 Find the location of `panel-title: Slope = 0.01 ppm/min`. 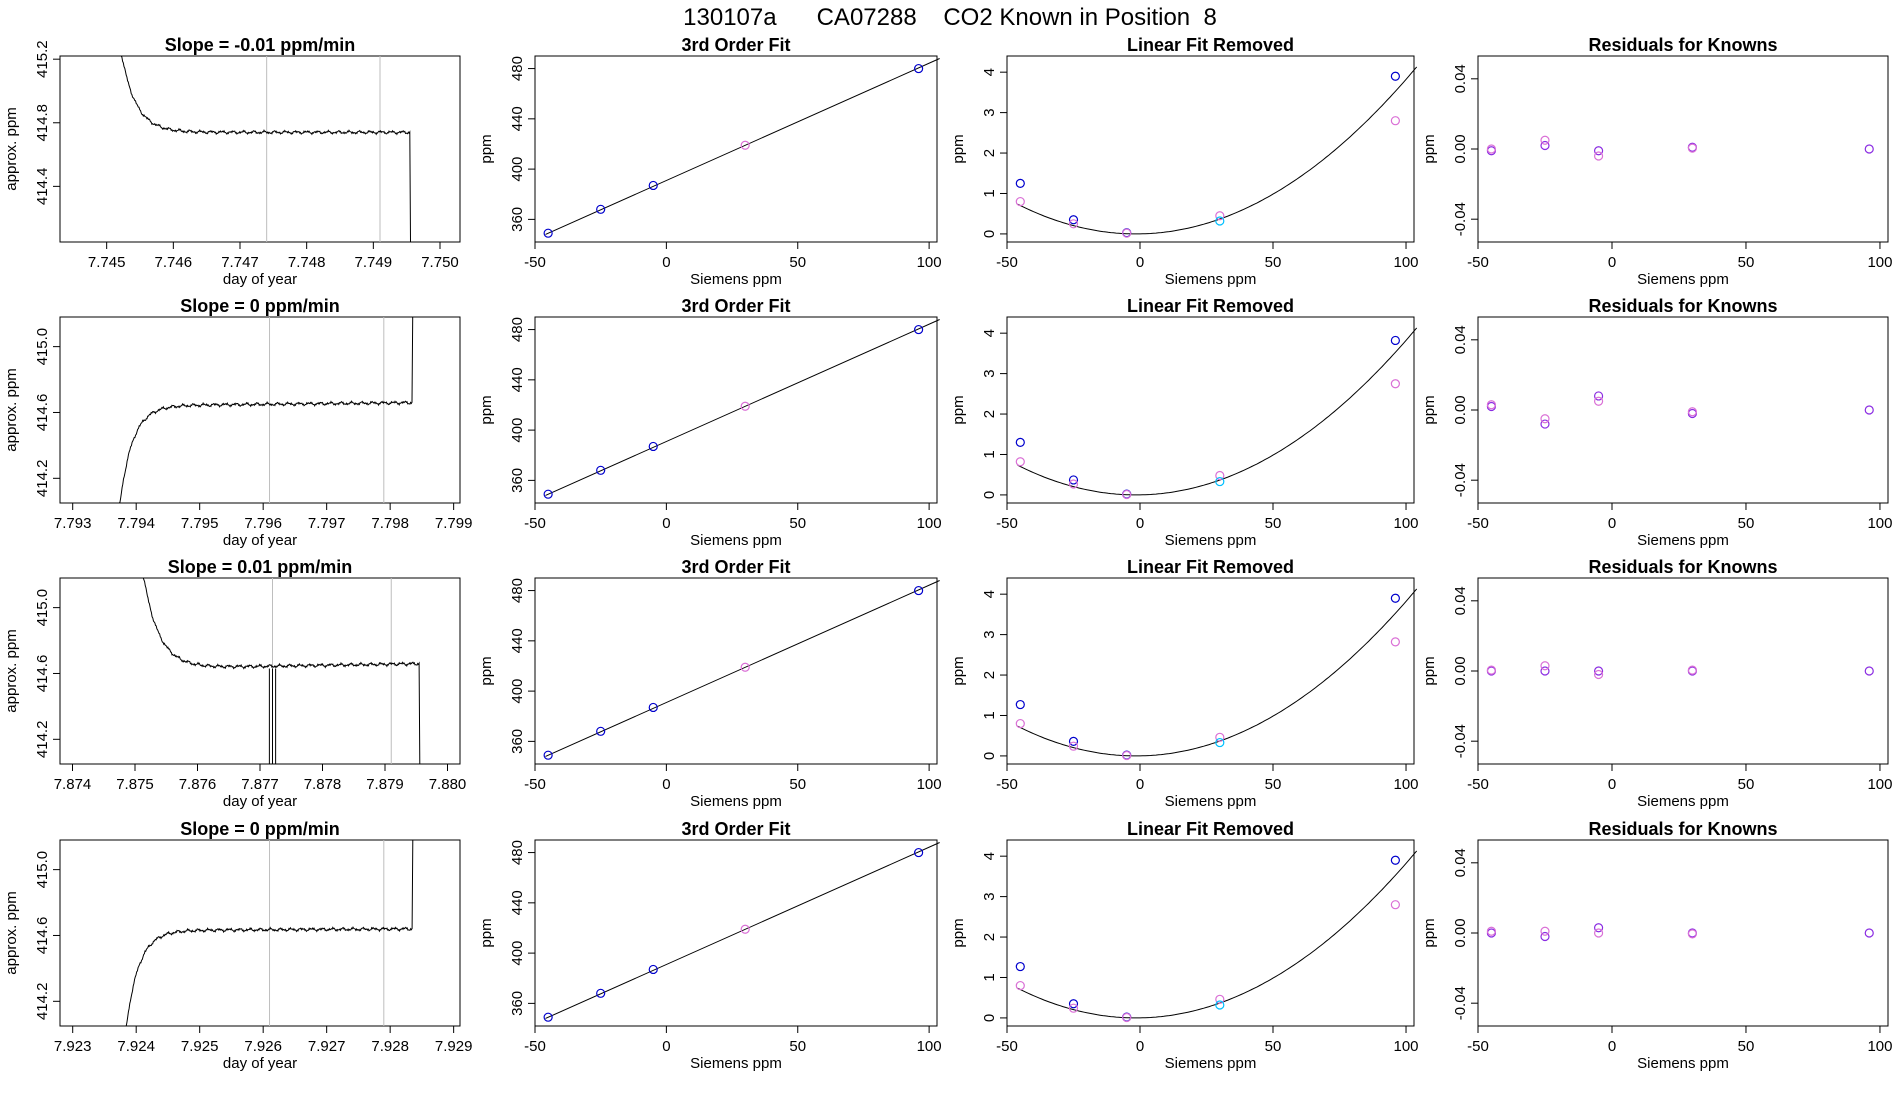

panel-title: Slope = 0.01 ppm/min is located at coordinates (260, 567).